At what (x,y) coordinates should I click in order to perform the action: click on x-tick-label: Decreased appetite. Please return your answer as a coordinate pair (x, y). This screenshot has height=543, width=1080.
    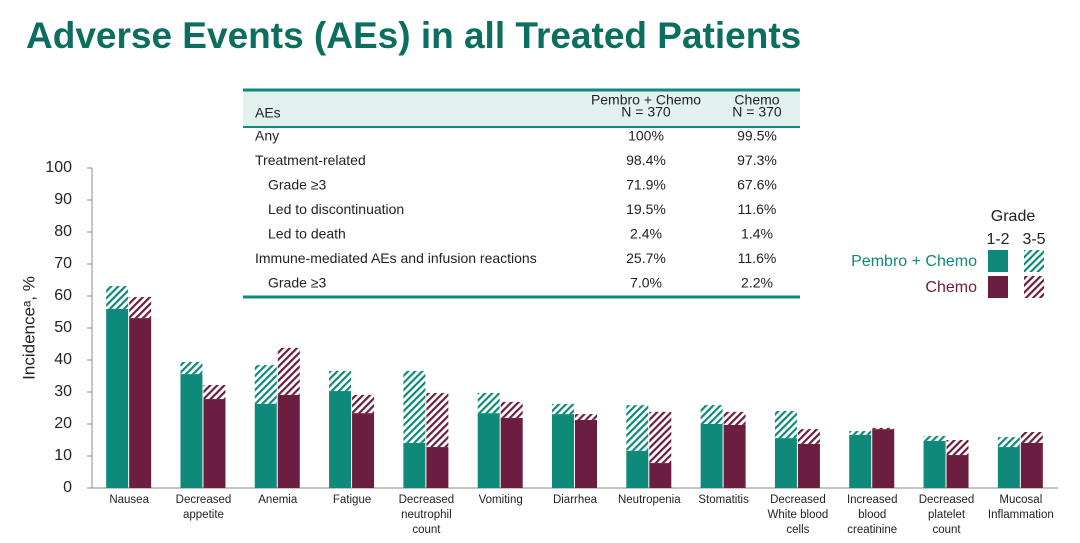
    Looking at the image, I should click on (204, 507).